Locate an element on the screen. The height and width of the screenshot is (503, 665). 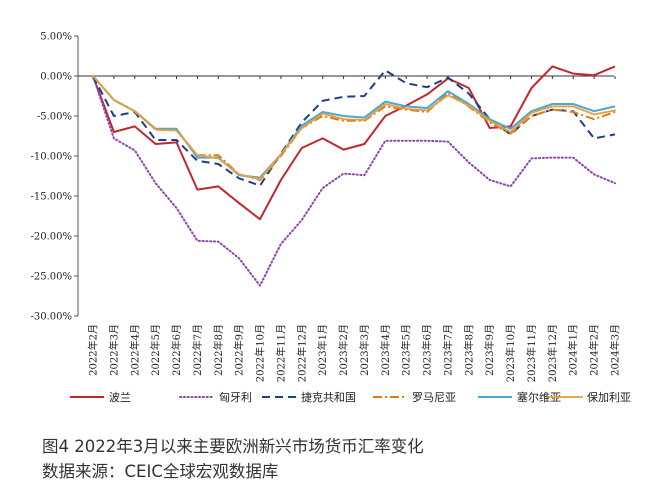
legend-label: 波兰 is located at coordinates (120, 397).